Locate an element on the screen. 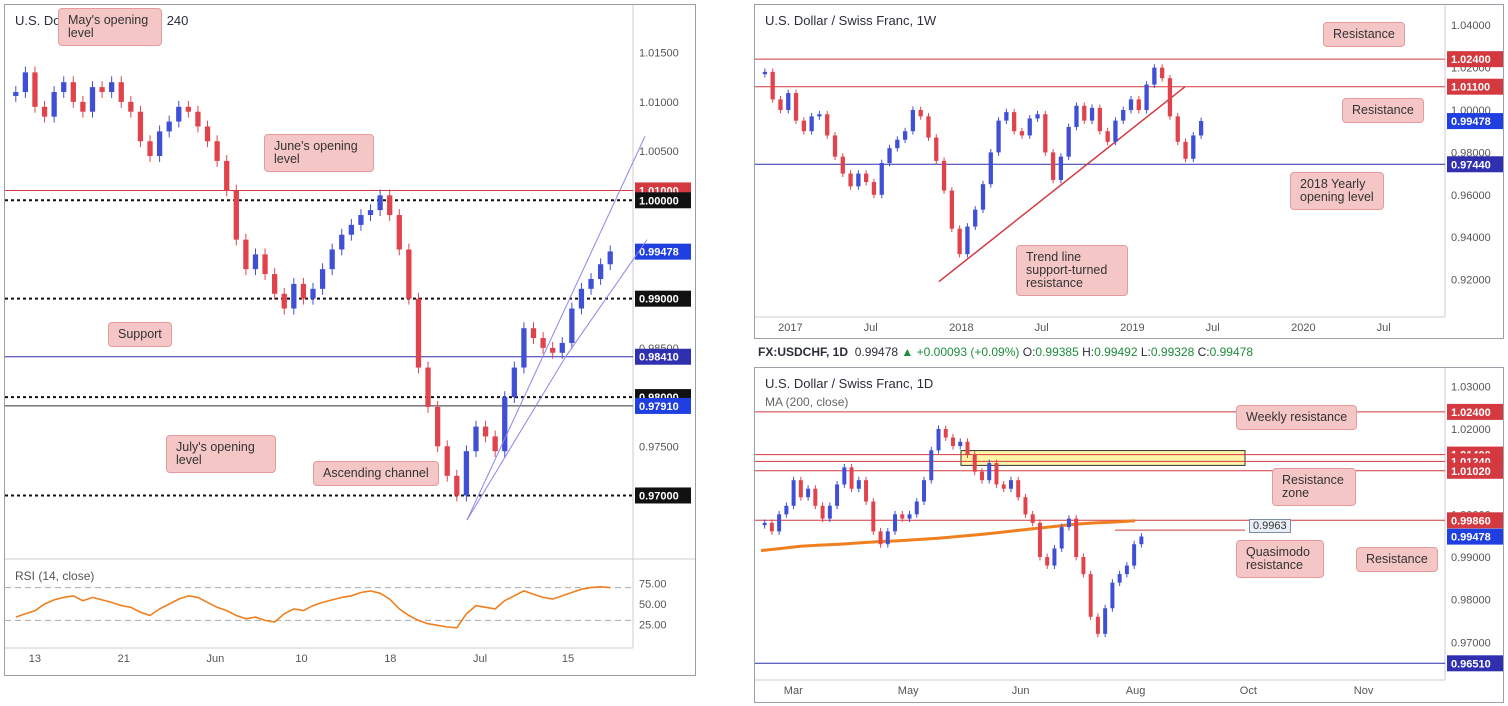 The image size is (1508, 706). y-tick-label: 1.01500 is located at coordinates (659, 54).